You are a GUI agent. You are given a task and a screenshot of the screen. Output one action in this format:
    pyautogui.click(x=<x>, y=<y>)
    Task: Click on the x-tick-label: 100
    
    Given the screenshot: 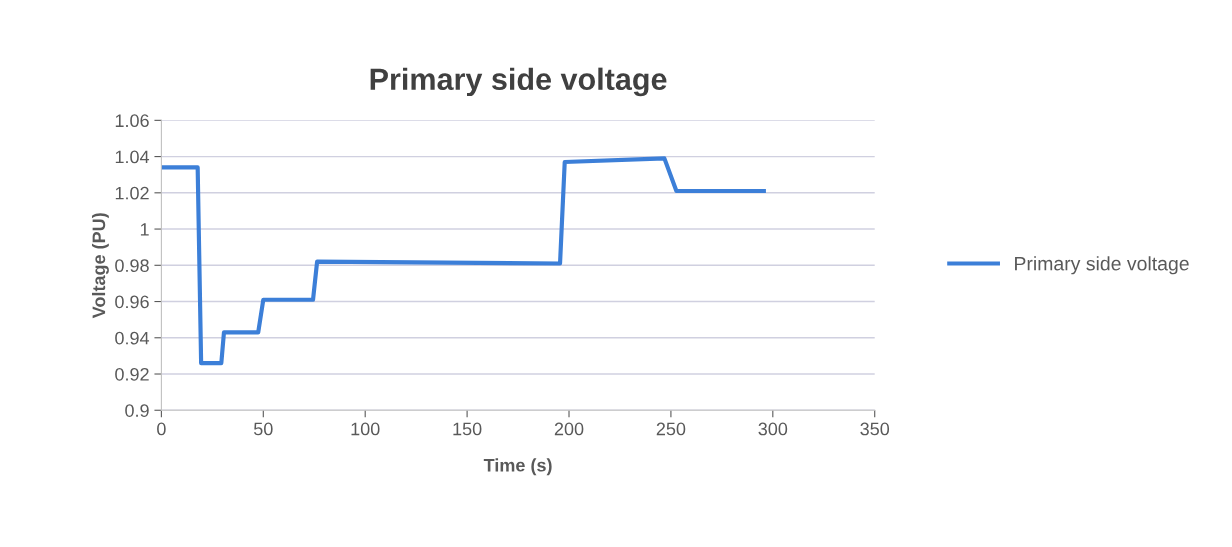 What is the action you would take?
    pyautogui.click(x=365, y=429)
    